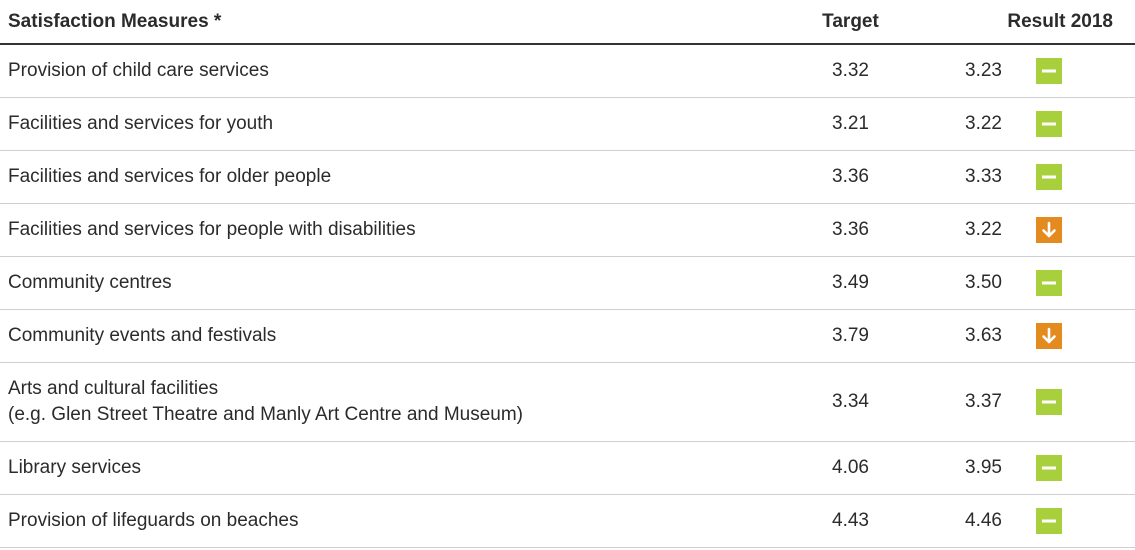  Describe the element at coordinates (983, 468) in the screenshot. I see `result-cell: 3.95` at that location.